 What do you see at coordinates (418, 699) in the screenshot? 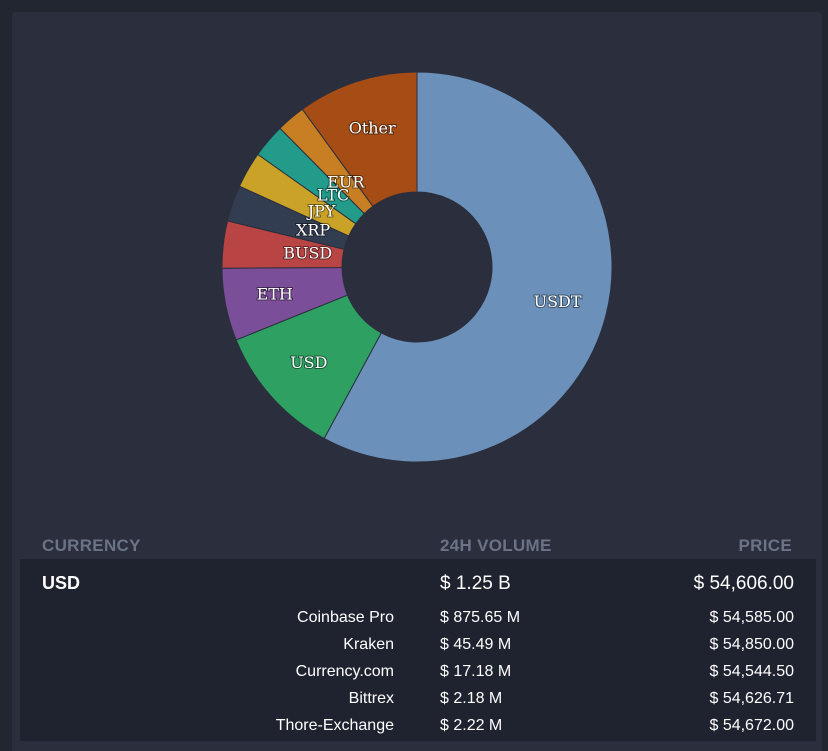
I see `exchange-row: Bittrex $ 2.18 M $ 54,626.71` at bounding box center [418, 699].